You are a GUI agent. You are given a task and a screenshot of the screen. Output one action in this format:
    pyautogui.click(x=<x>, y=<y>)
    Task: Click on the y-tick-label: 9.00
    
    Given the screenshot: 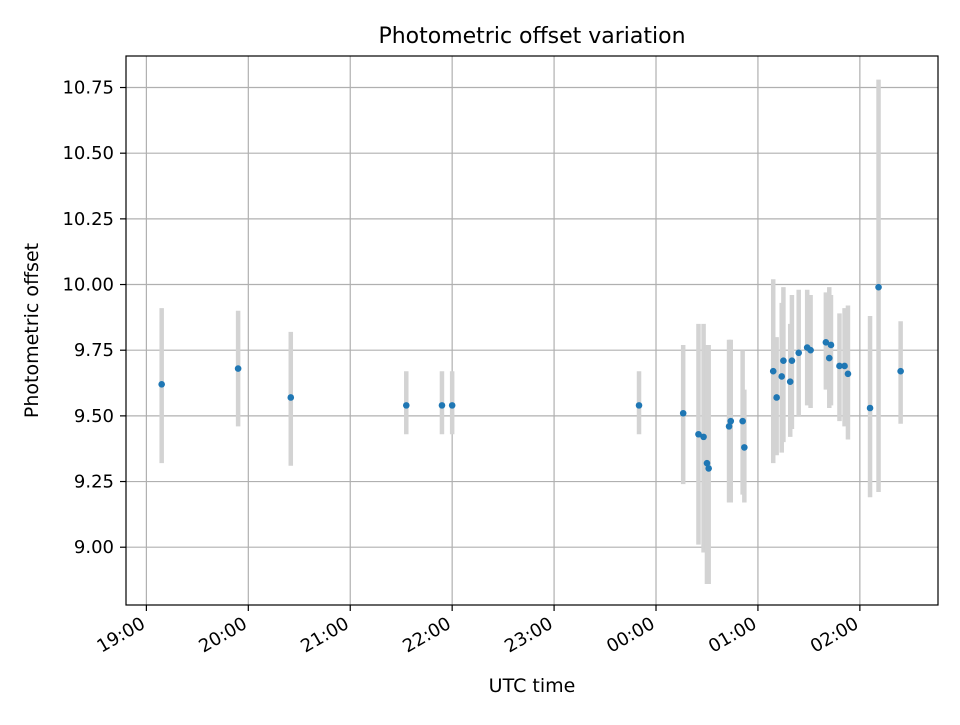 What is the action you would take?
    pyautogui.click(x=94, y=547)
    